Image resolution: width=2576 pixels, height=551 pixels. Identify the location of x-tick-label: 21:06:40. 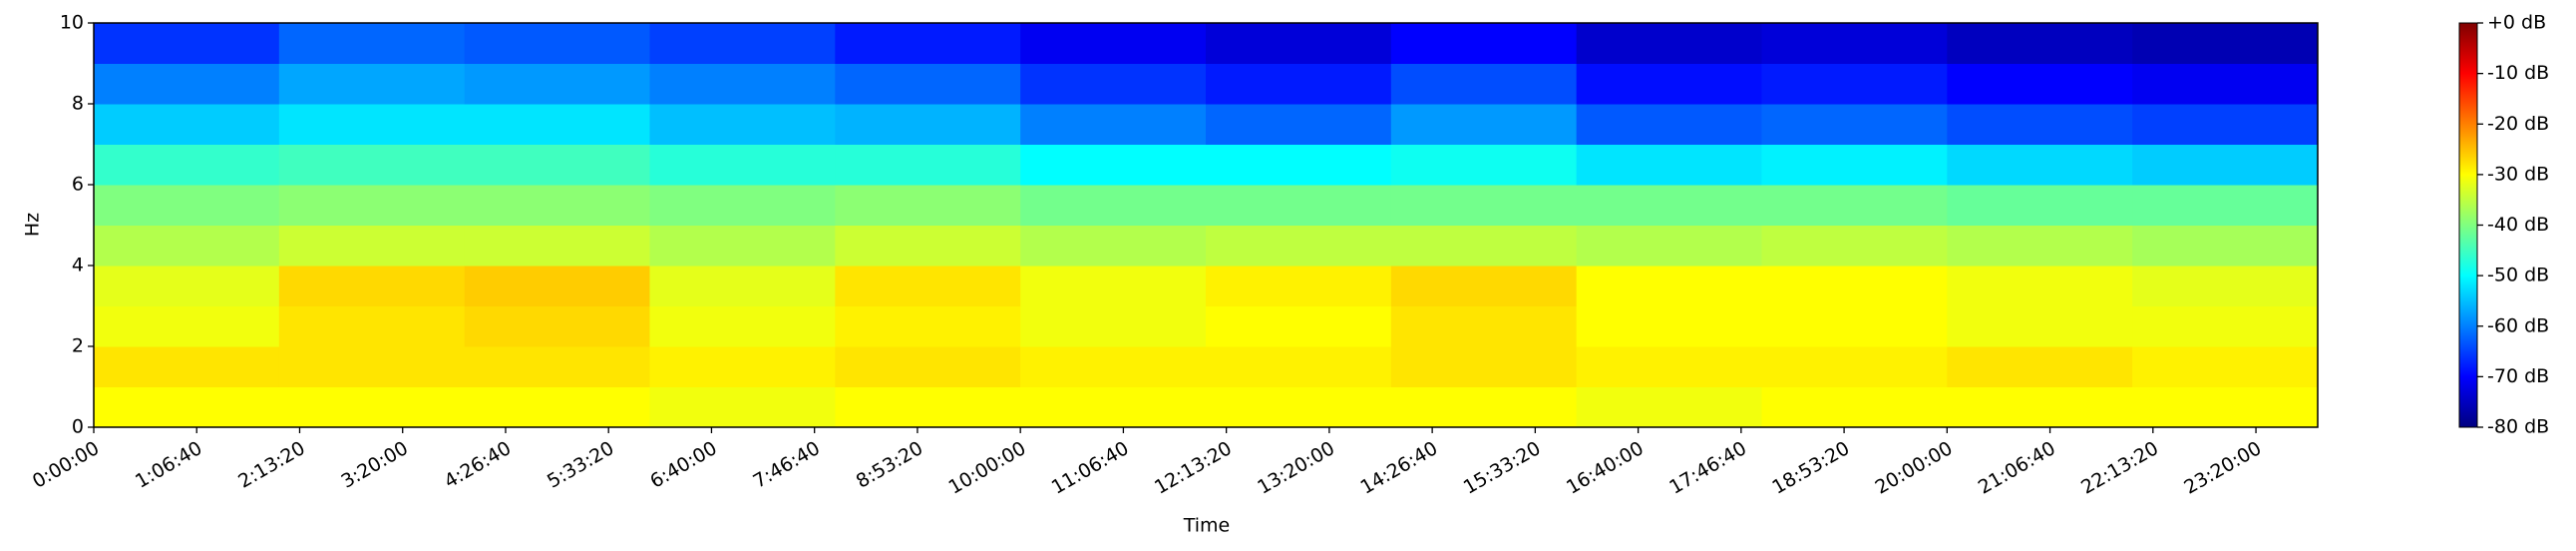
(2017, 468).